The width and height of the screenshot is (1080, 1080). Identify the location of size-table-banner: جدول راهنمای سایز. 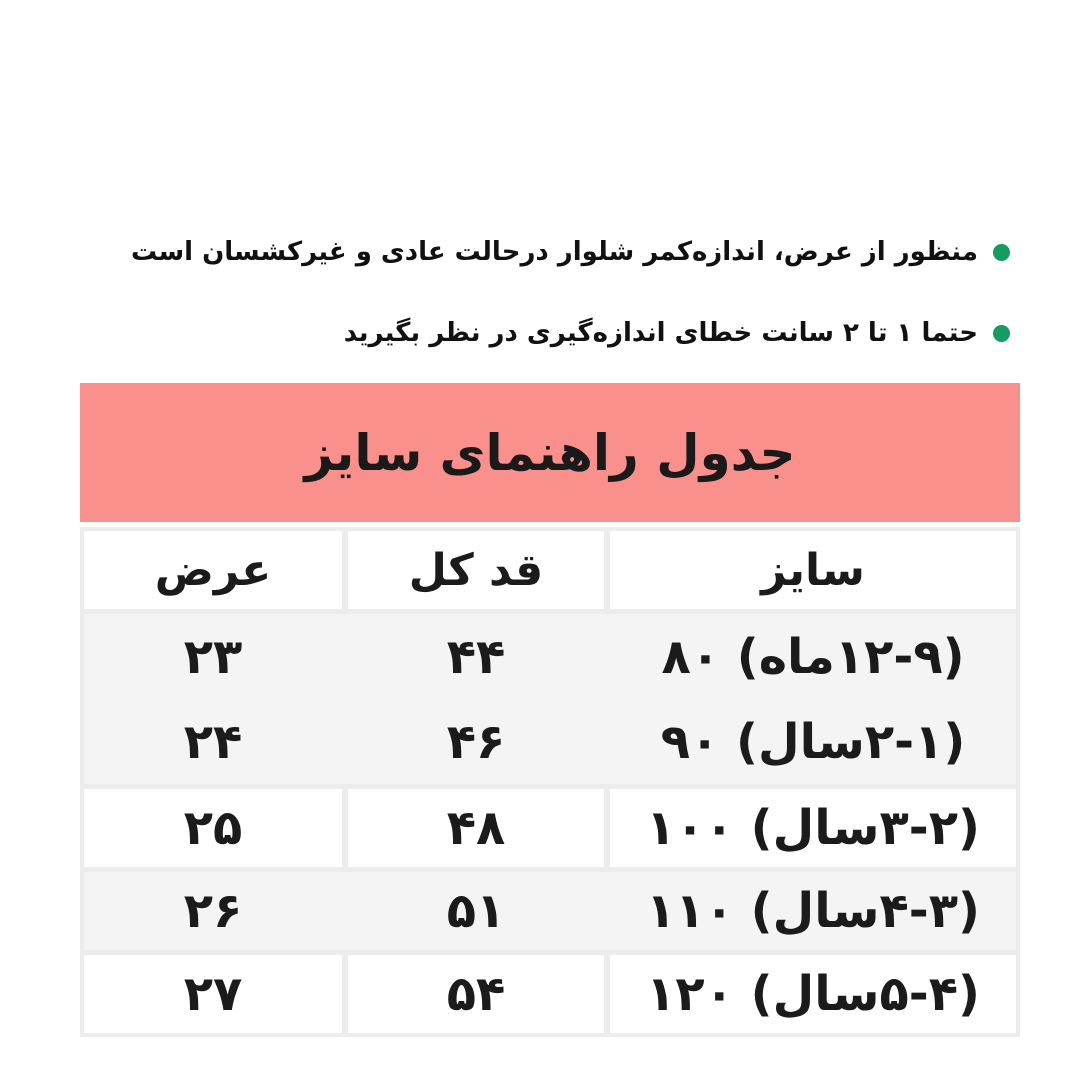
(550, 452).